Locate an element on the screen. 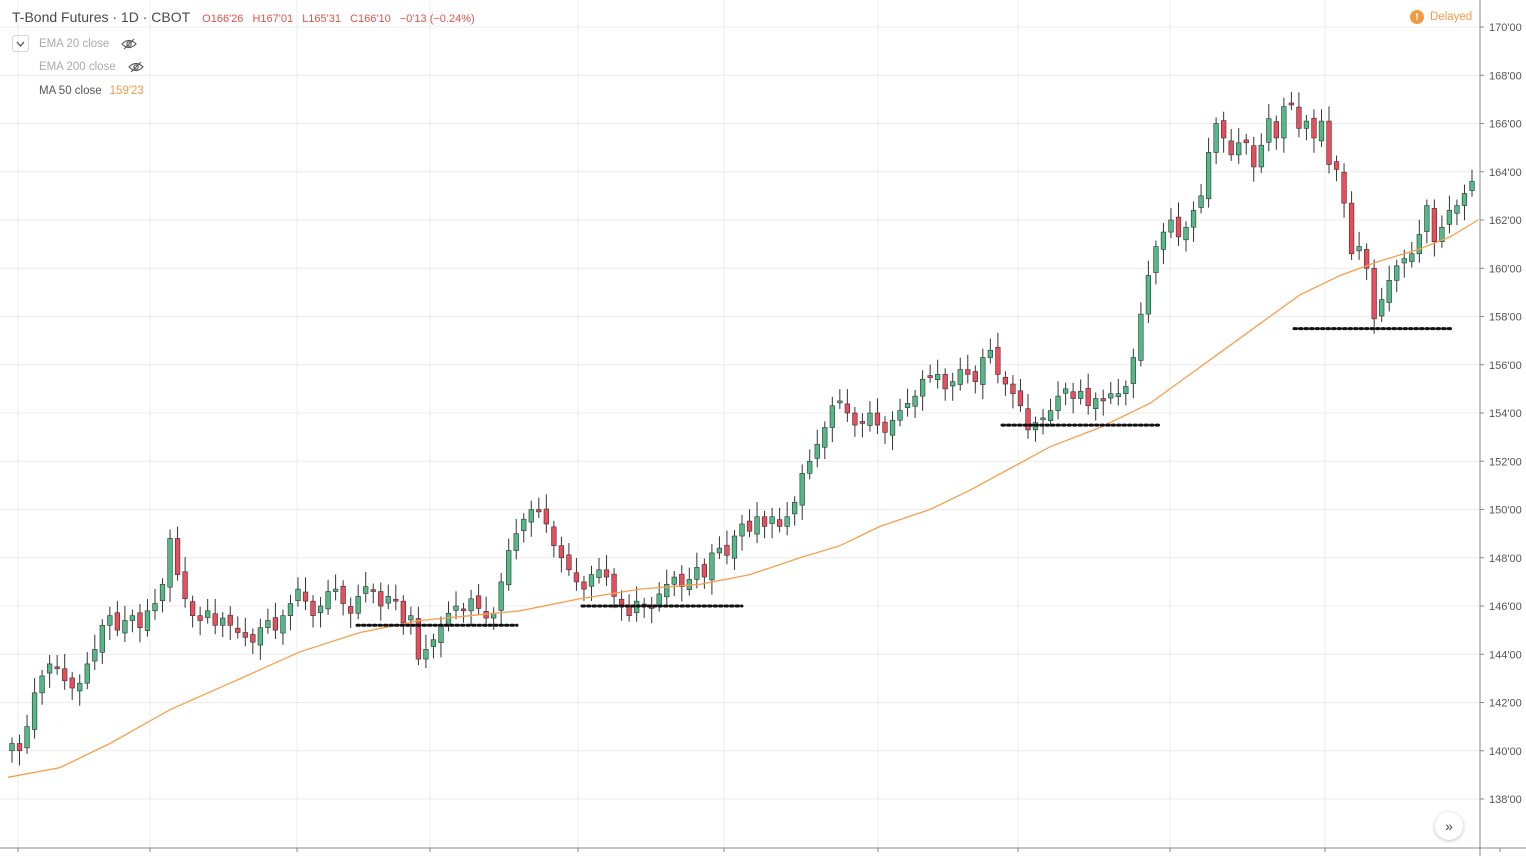  legend-row-ema20: EMA 20 close is located at coordinates (78, 44).